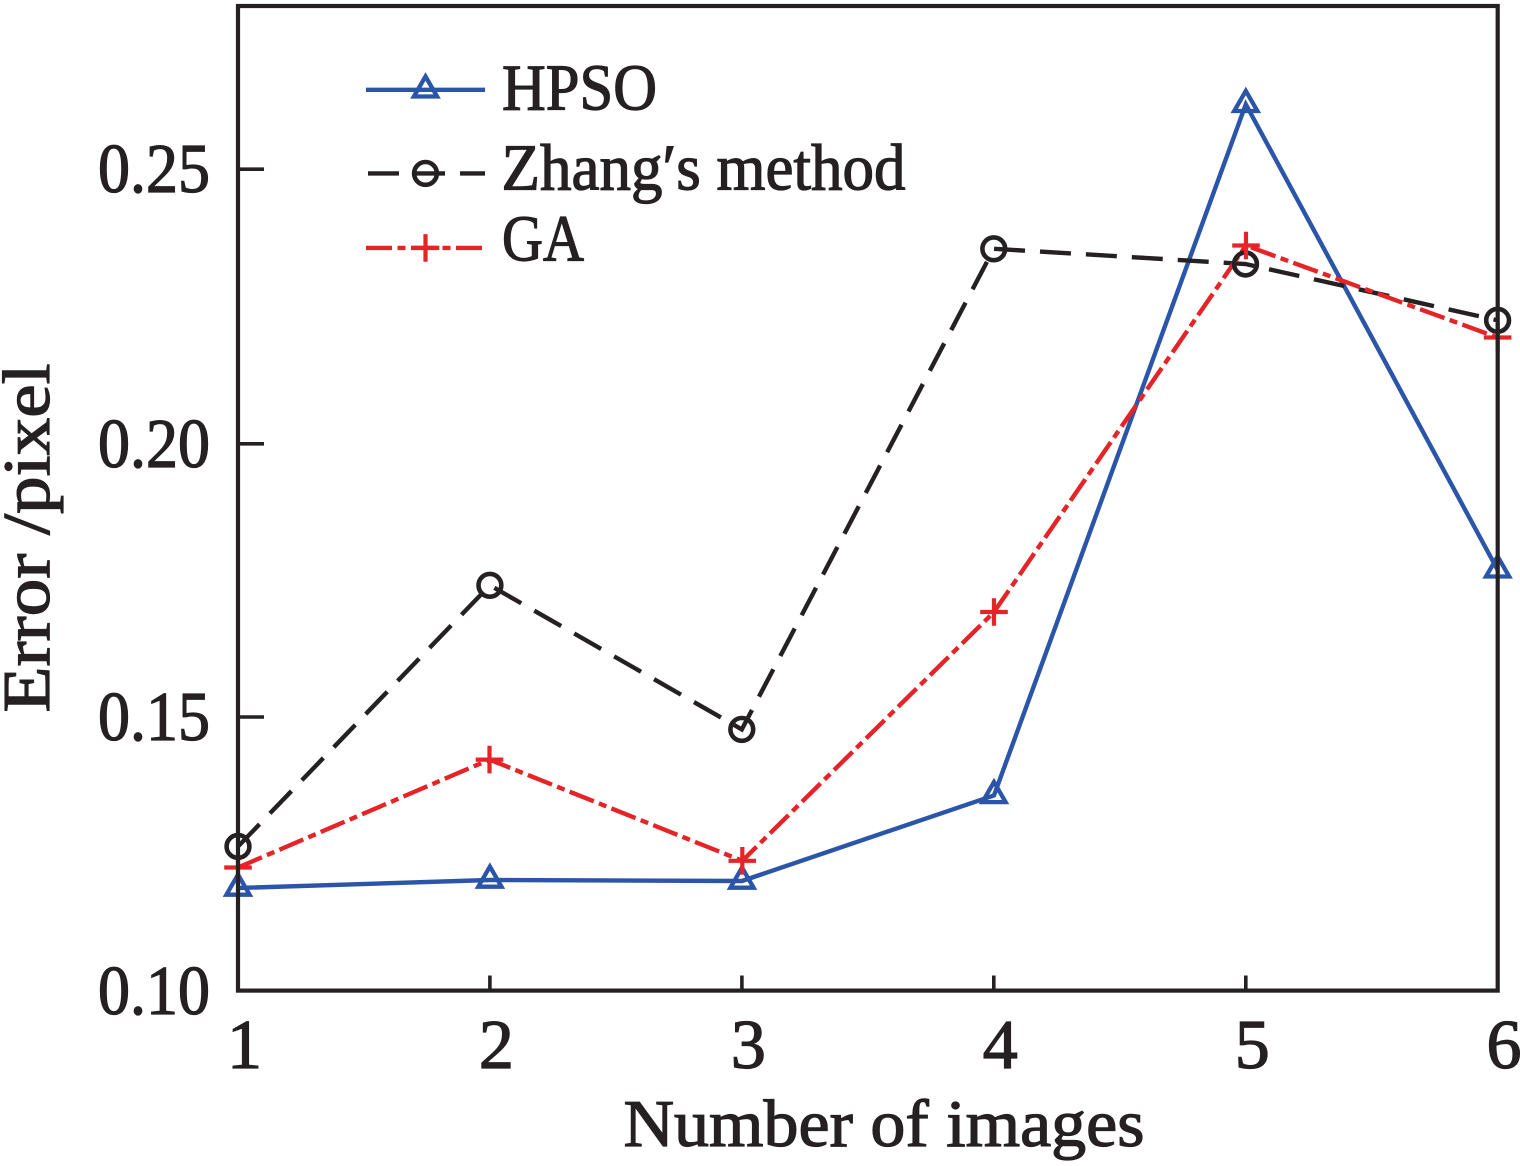  What do you see at coordinates (704, 167) in the screenshot?
I see `svg-text: Zhang′s method` at bounding box center [704, 167].